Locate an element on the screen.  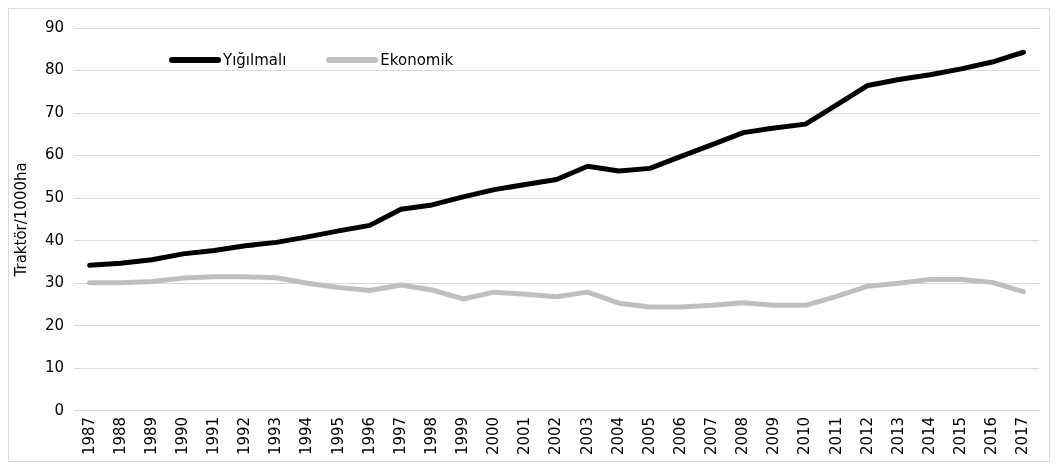
x-tick-label: 1998 is located at coordinates (430, 436).